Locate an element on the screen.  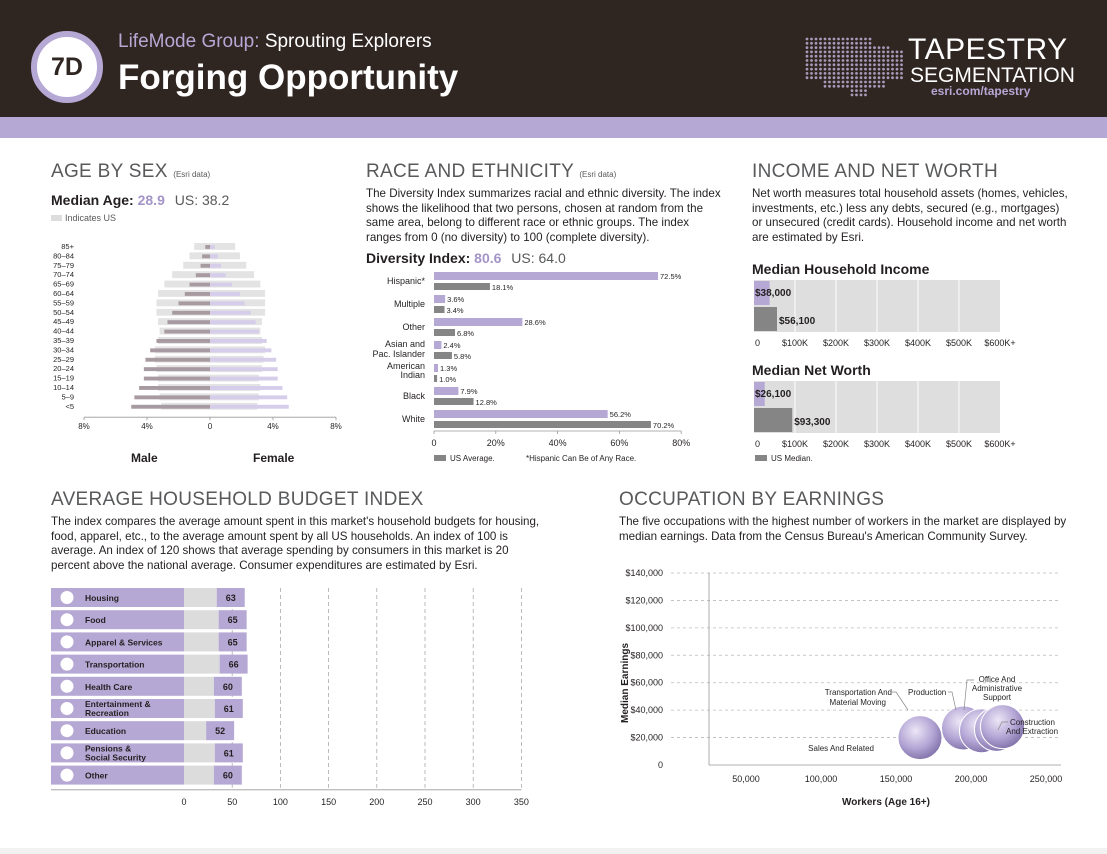
us-legend: Indicates US is located at coordinates (83, 218).